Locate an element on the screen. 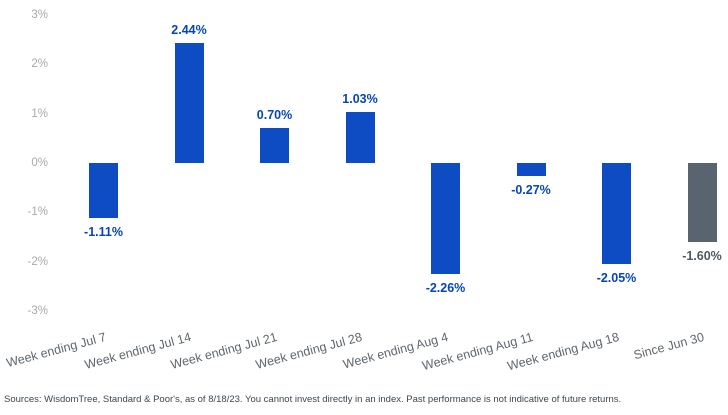 This screenshot has height=415, width=728. x-axis-label: Week ending Jul 14 is located at coordinates (138, 351).